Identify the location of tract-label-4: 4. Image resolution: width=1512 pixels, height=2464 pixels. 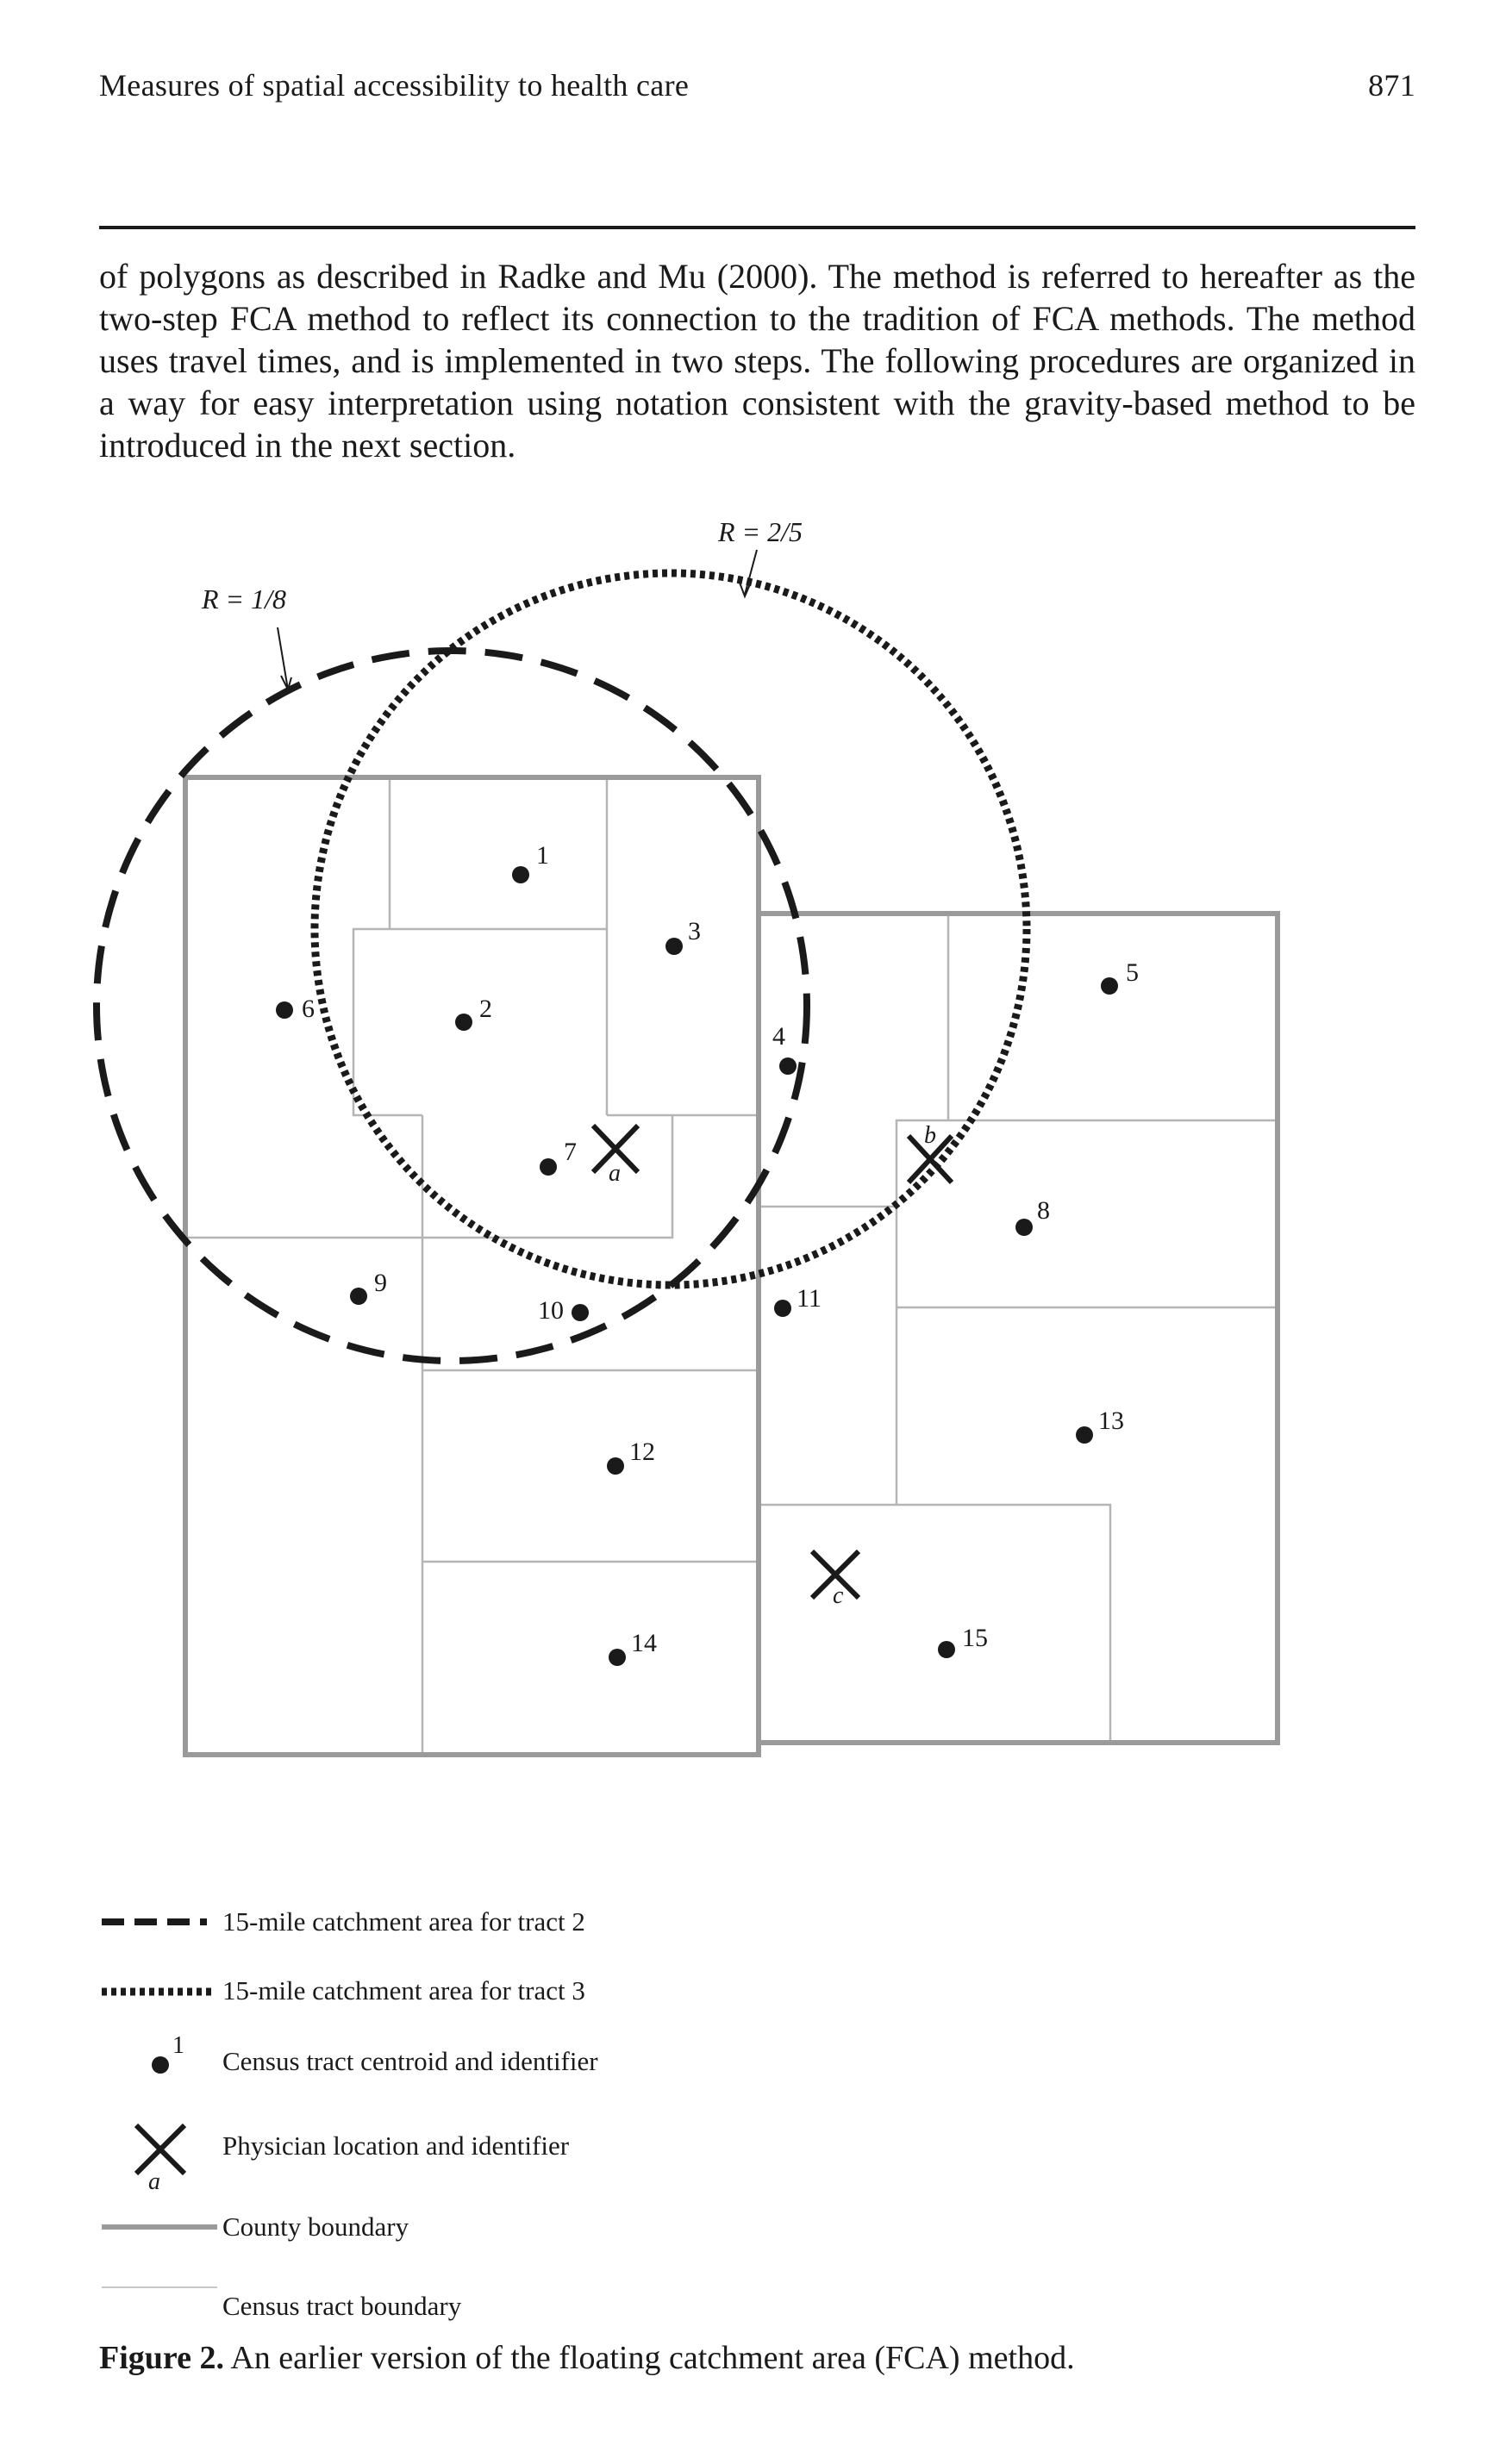
(778, 1036).